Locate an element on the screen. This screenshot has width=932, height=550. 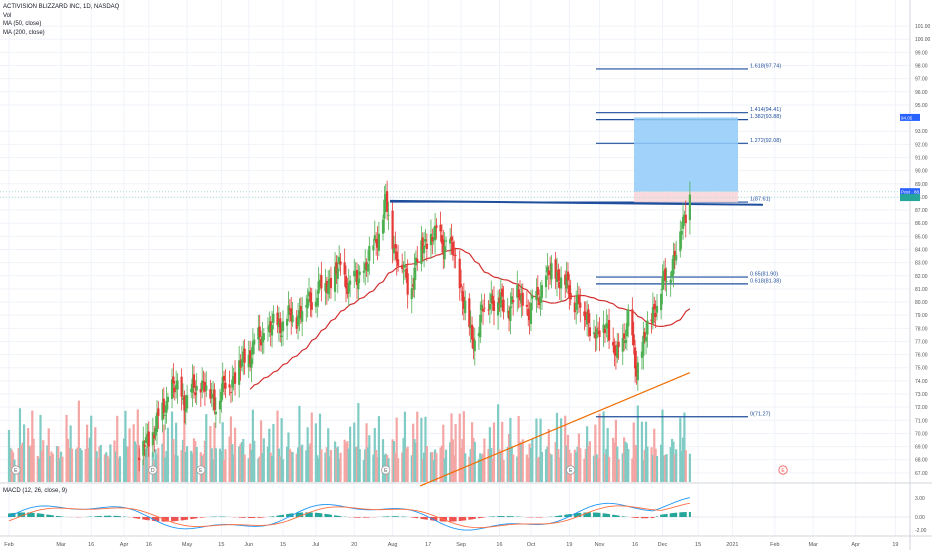
price-axis-tick: 72.00 is located at coordinates (921, 408).